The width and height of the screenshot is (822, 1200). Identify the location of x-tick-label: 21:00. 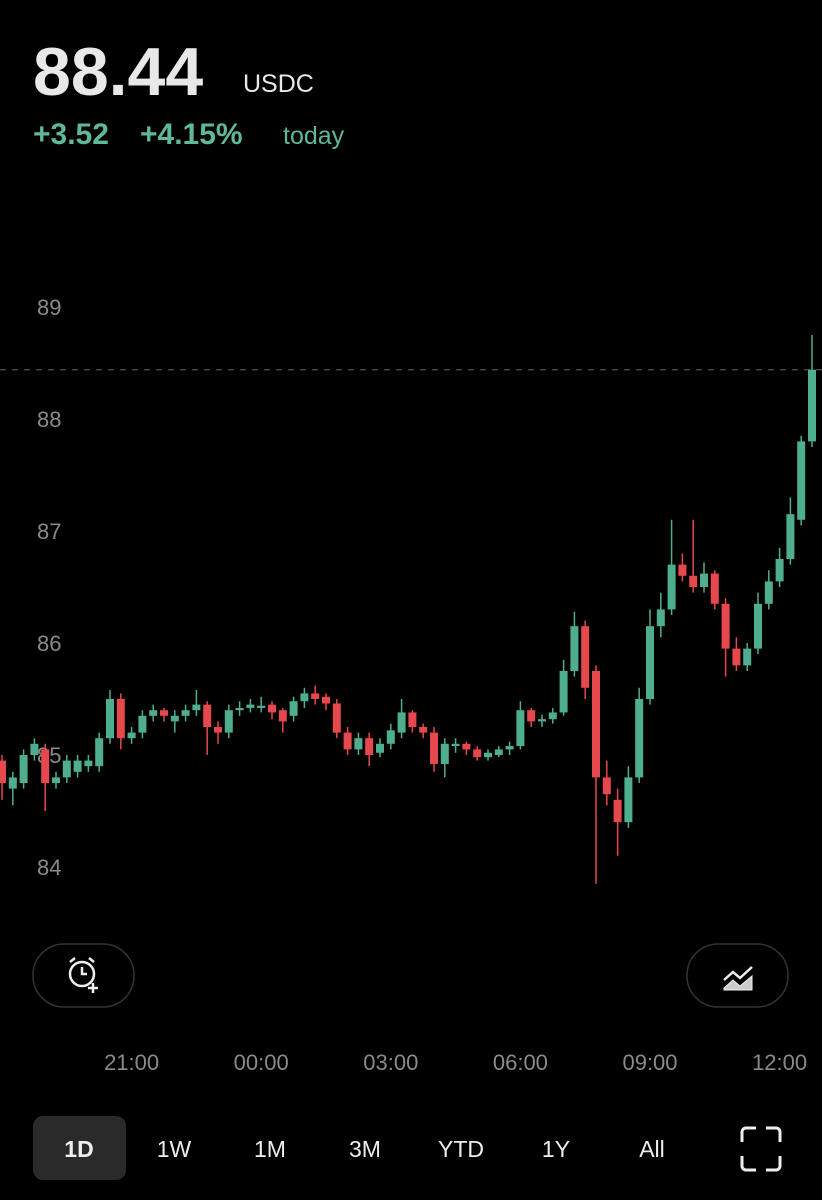
(131, 1062).